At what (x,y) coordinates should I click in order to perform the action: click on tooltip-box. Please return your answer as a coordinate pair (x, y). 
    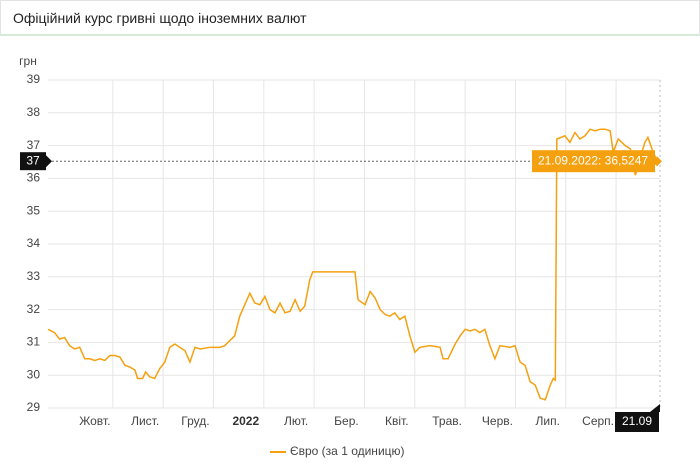
    Looking at the image, I should click on (593, 161).